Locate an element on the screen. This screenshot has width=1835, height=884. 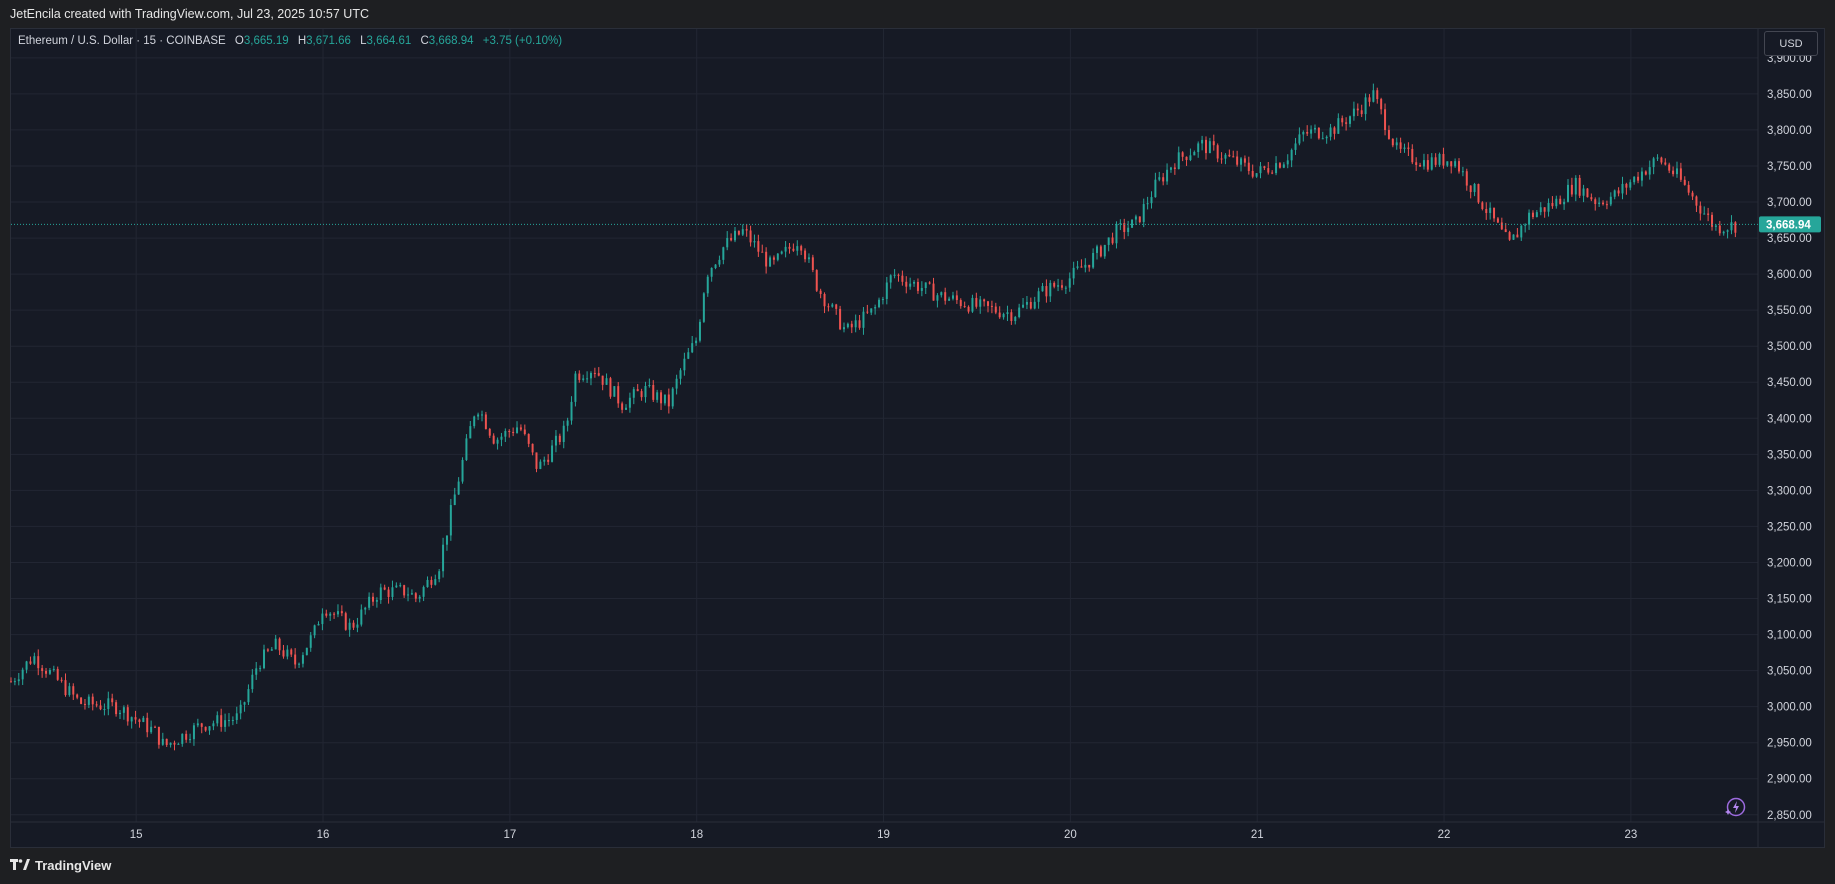
price-tick-label: 3,650.00 is located at coordinates (1789, 239).